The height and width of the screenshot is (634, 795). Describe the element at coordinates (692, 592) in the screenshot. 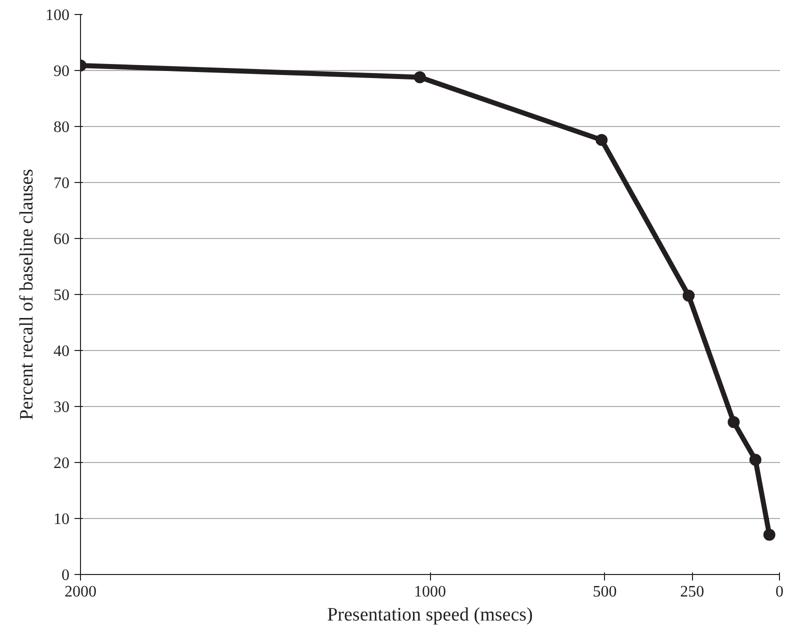

I see `x-tick-label: 250` at that location.